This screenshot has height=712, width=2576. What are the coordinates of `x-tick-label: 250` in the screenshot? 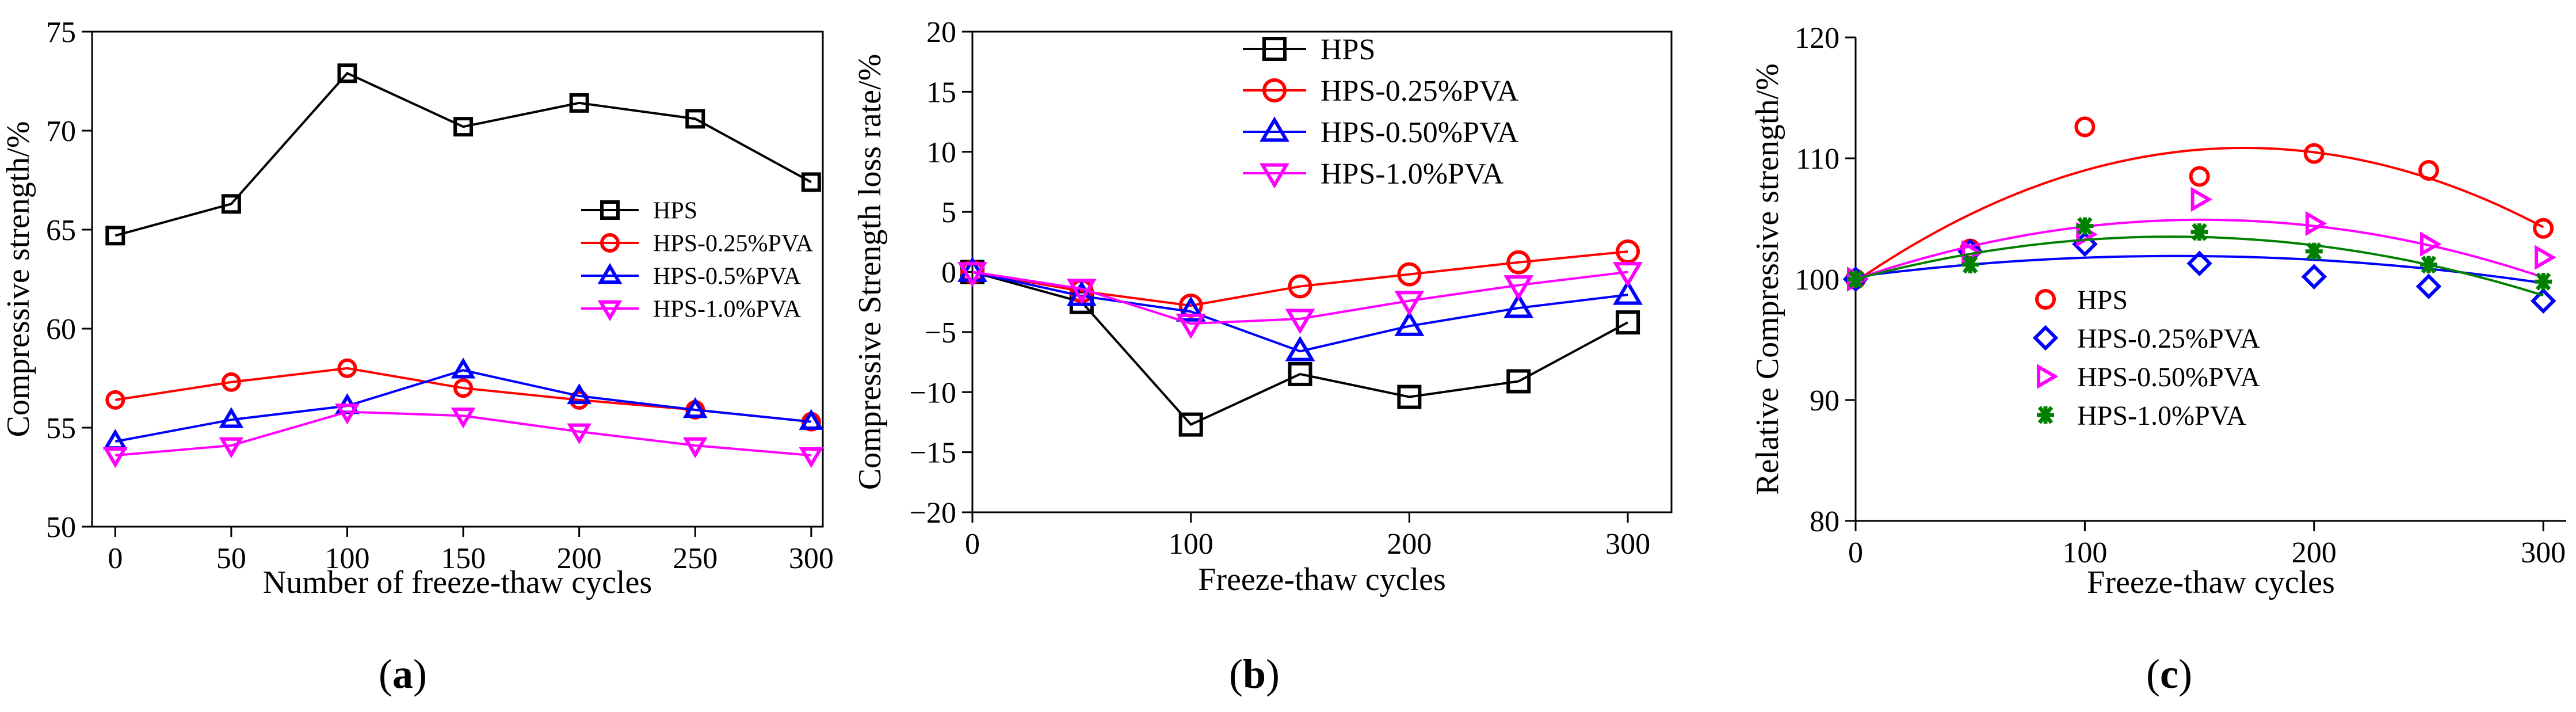 It's located at (695, 558).